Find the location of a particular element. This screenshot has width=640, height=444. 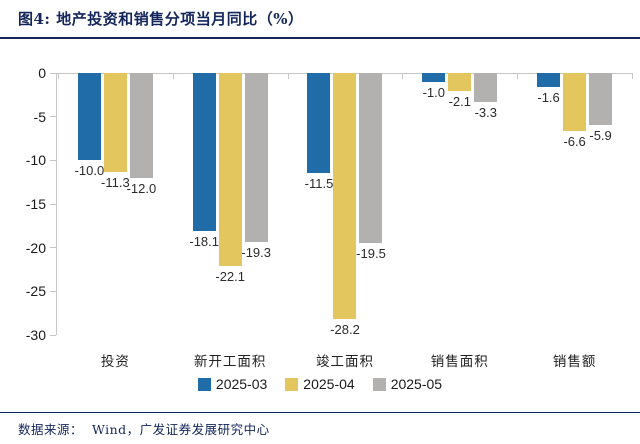

x-category-label: 新开工面积 is located at coordinates (230, 362).